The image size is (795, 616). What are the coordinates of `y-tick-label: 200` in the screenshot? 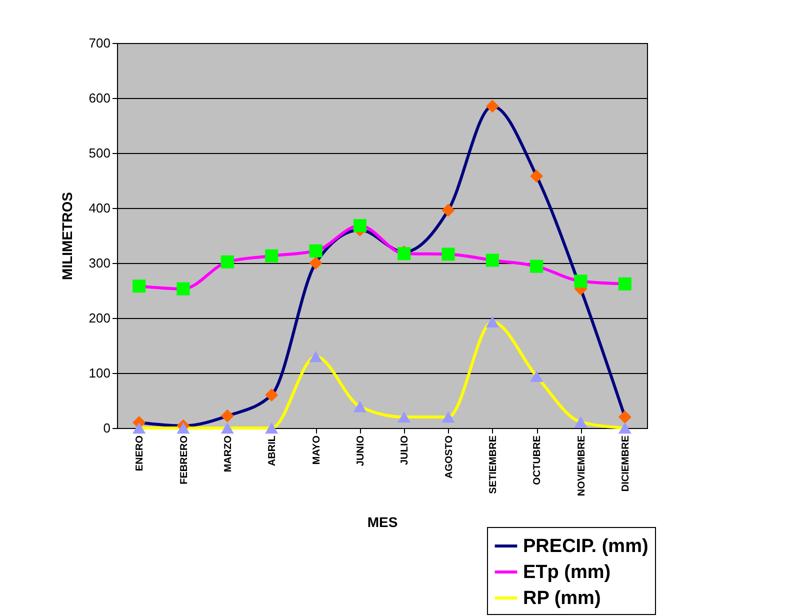 It's located at (99, 318).